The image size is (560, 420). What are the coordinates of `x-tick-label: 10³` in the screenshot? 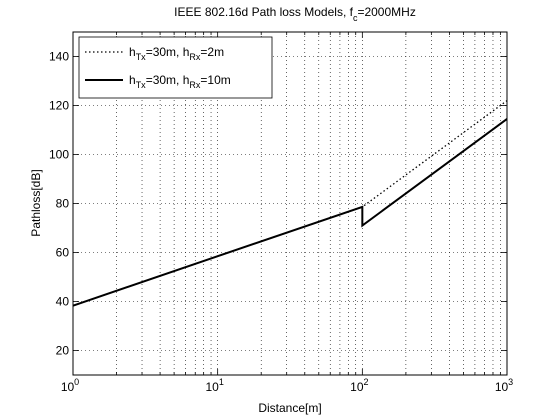 It's located at (504, 385).